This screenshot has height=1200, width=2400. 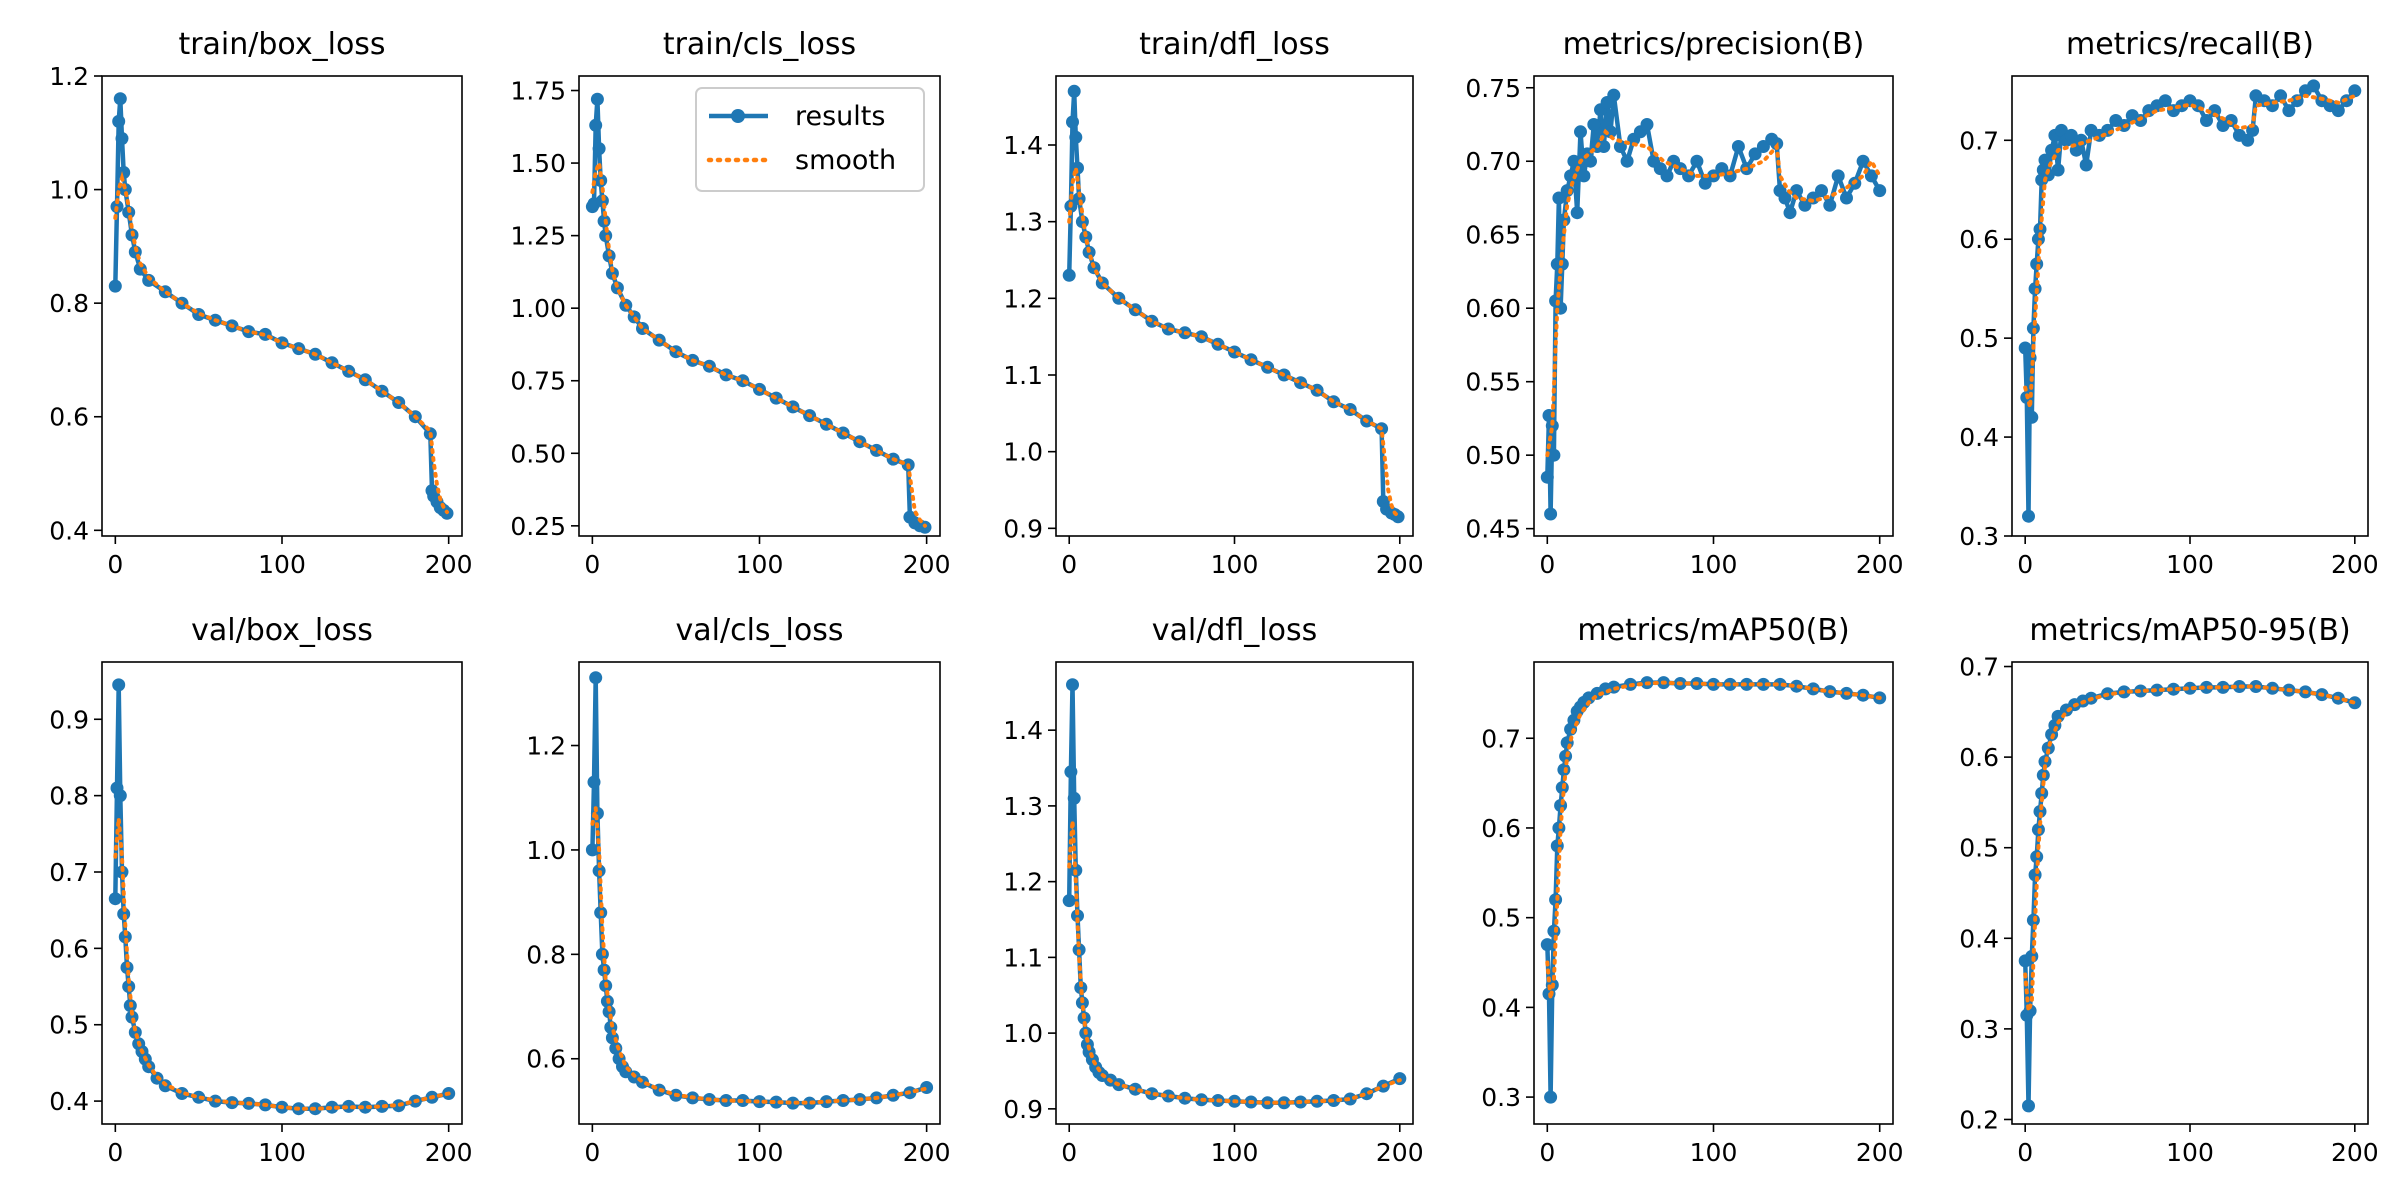 What do you see at coordinates (845, 160) in the screenshot?
I see `legend-smooth-label: smooth` at bounding box center [845, 160].